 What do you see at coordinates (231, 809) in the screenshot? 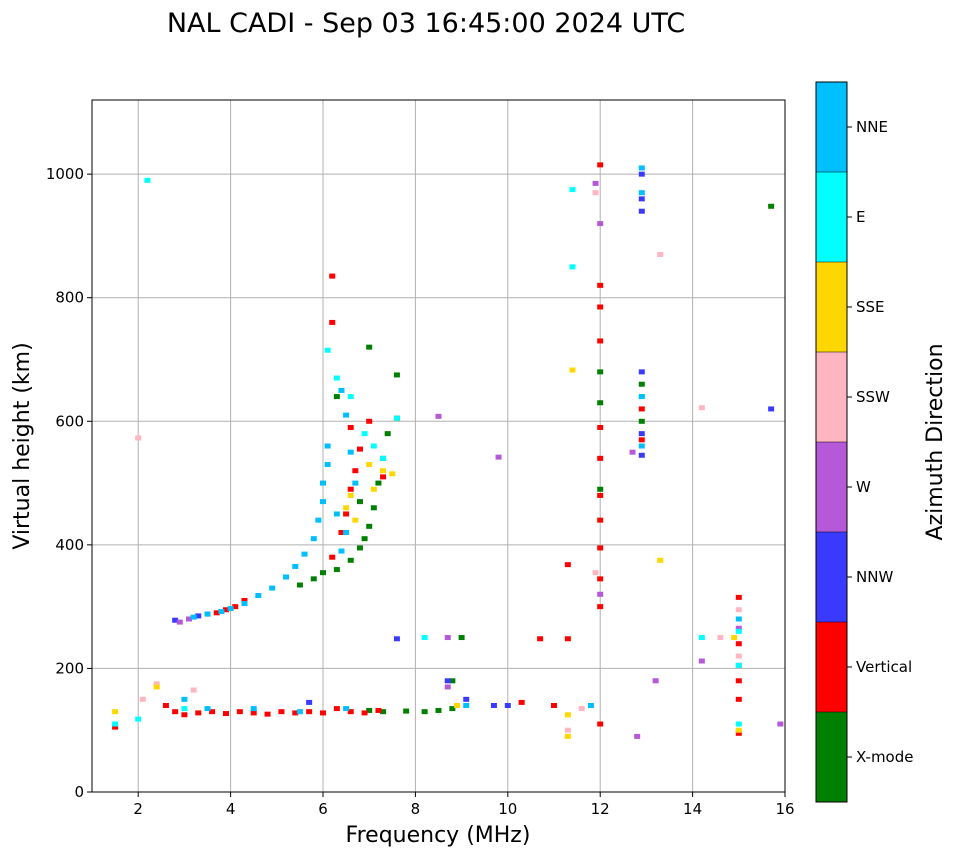
I see `x-tick-label: 4` at bounding box center [231, 809].